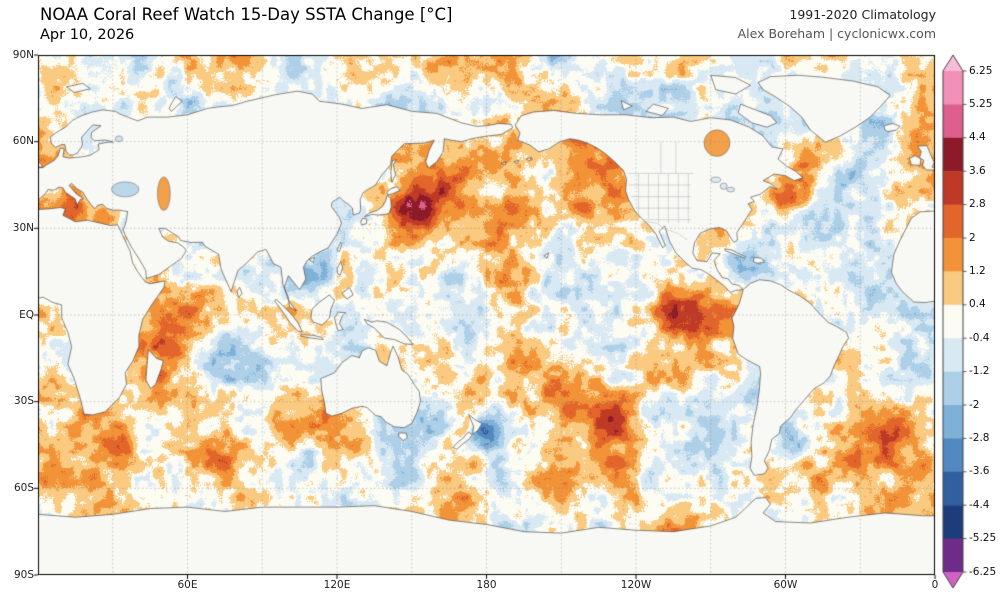 The height and width of the screenshot is (609, 1000). What do you see at coordinates (979, 471) in the screenshot?
I see `colorbar-tick-label--3.6: -3.6` at bounding box center [979, 471].